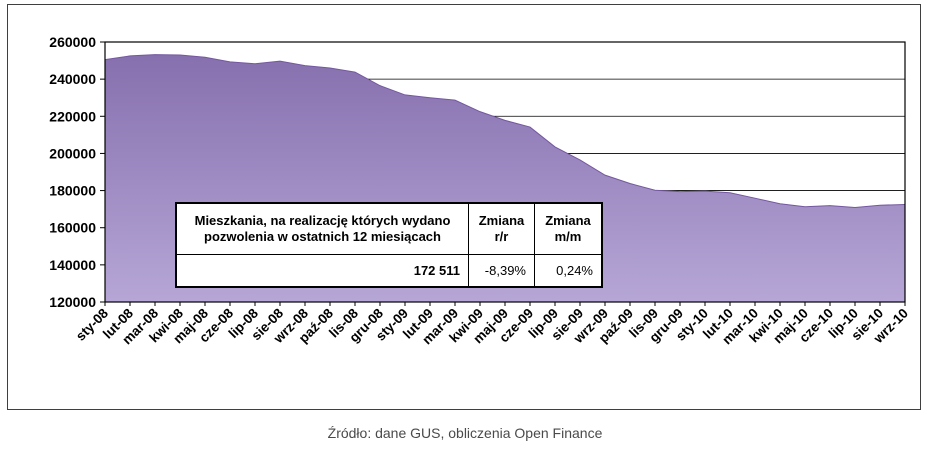 Image resolution: width=930 pixels, height=455 pixels. I want to click on y-axis-label: 180000, so click(72, 191).